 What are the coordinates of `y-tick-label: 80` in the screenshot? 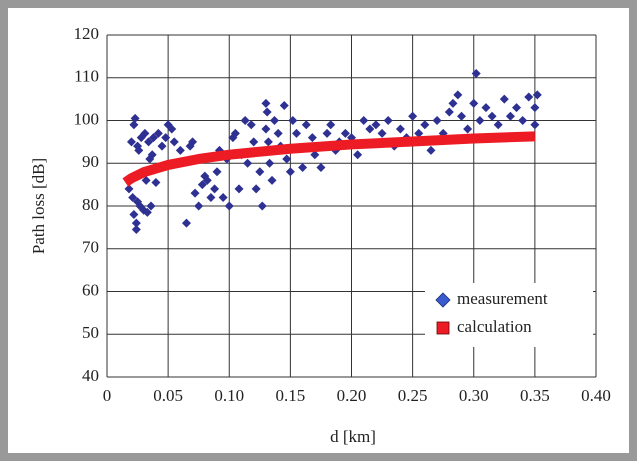 It's located at (90, 204).